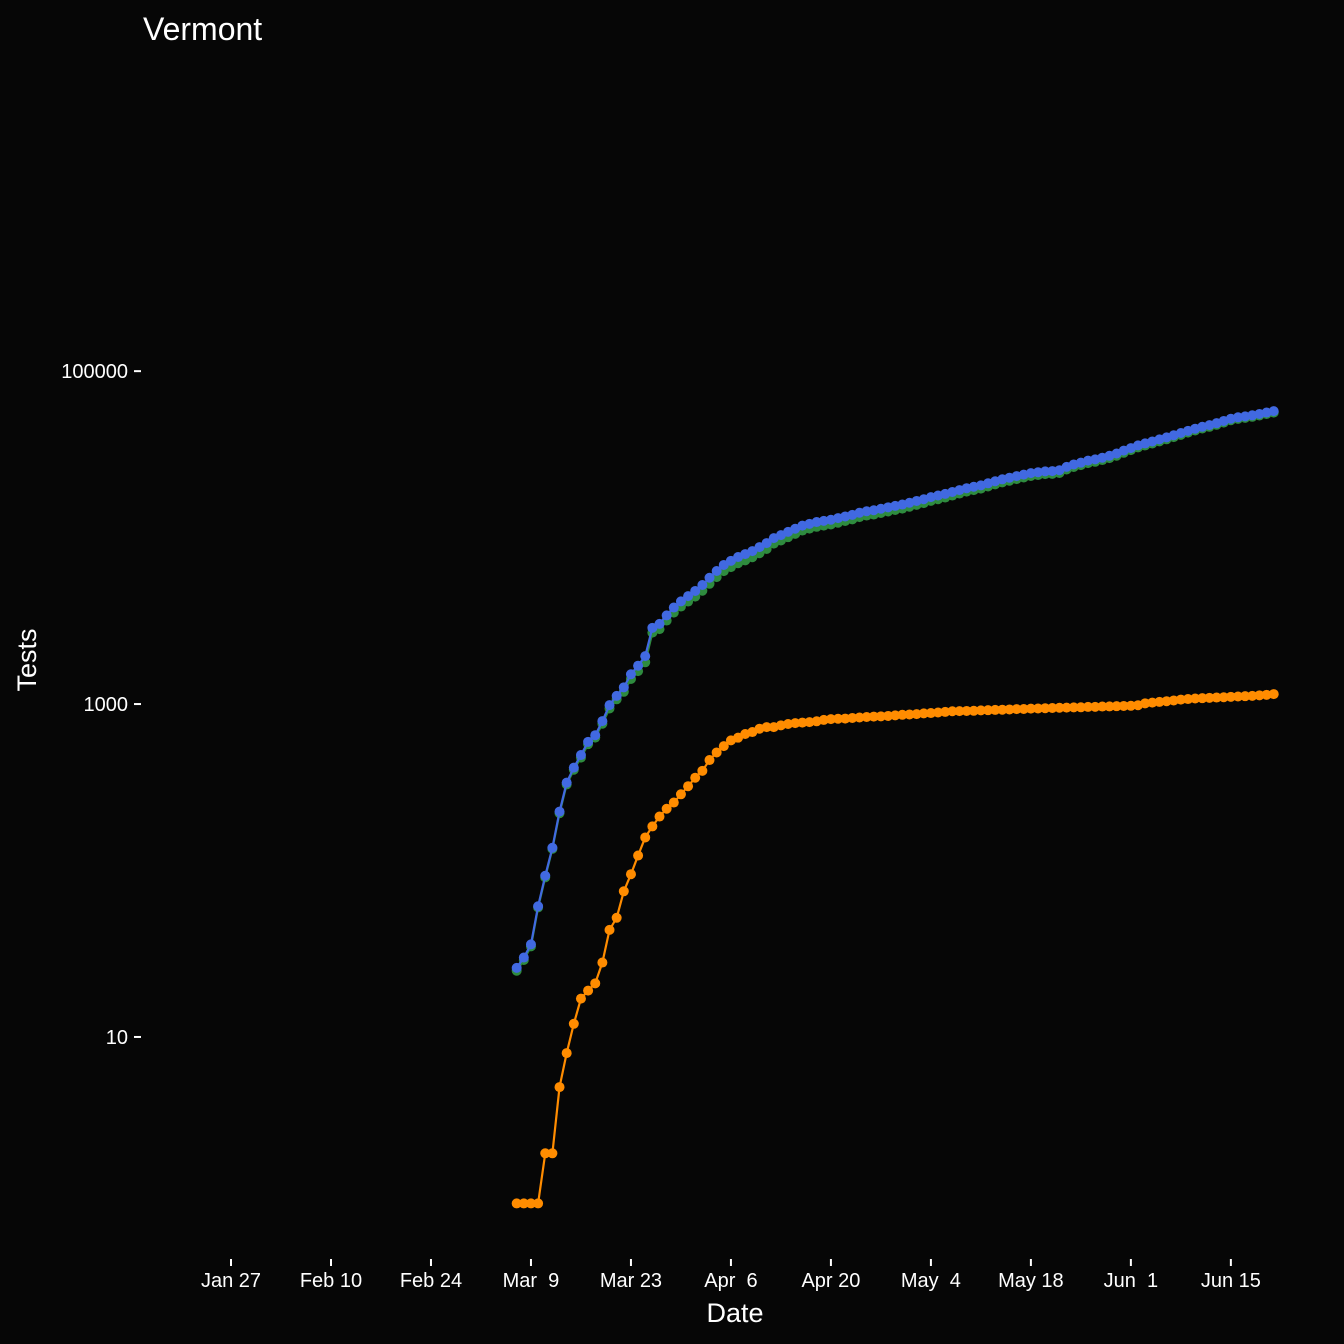 Image resolution: width=1344 pixels, height=1344 pixels. What do you see at coordinates (931, 1281) in the screenshot?
I see `x-tick-label: May 4` at bounding box center [931, 1281].